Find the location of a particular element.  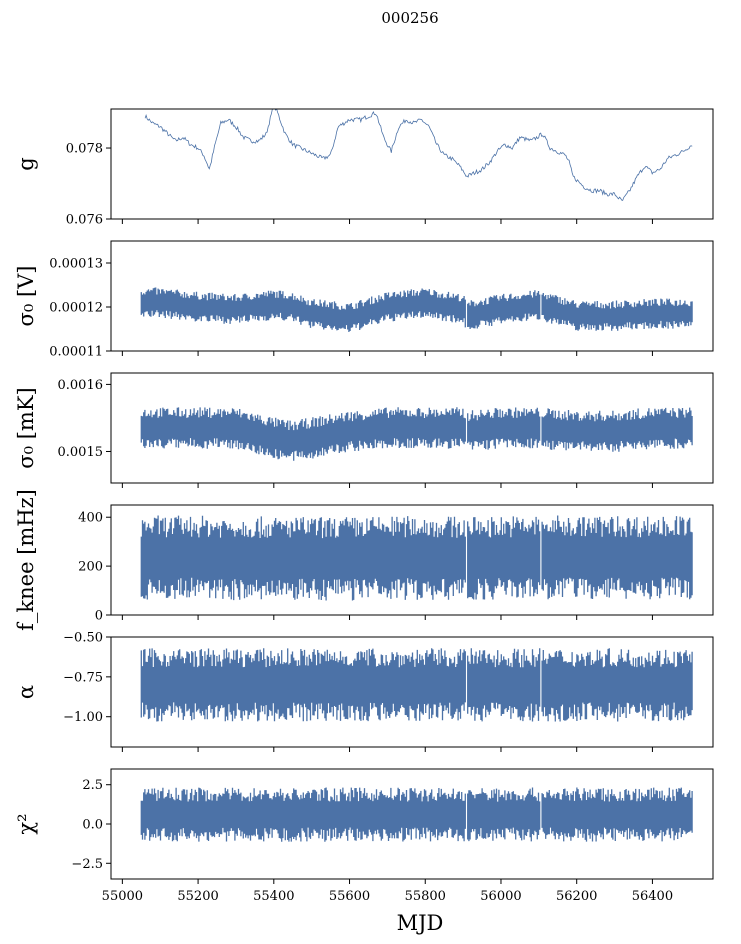

y-tick-label-6-1: −2.5 is located at coordinates (87, 864).